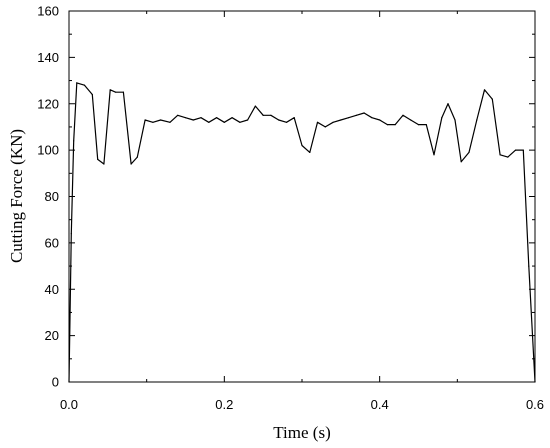 Image resolution: width=550 pixels, height=448 pixels. Describe the element at coordinates (48, 103) in the screenshot. I see `y-tick-label: 120` at that location.